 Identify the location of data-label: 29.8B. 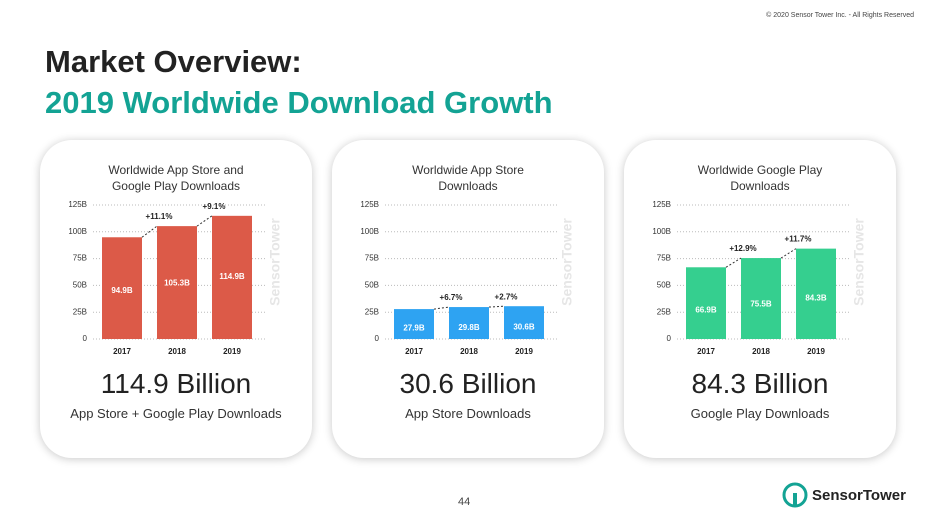
(469, 327).